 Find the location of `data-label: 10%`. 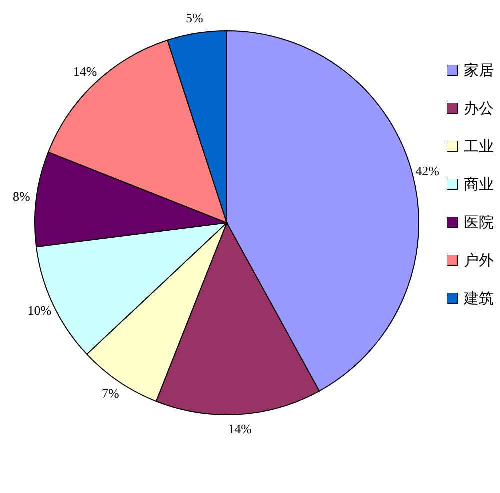

data-label: 10% is located at coordinates (40, 310).